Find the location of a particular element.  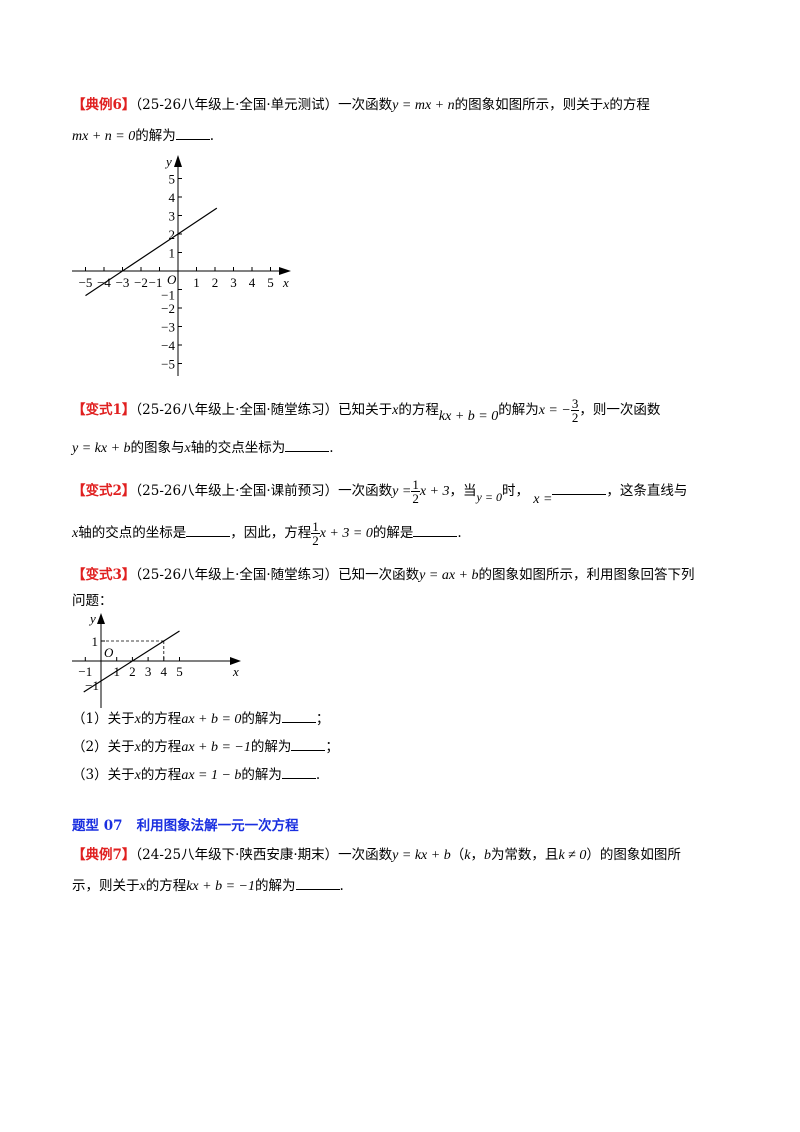

section-label: 题型 07 is located at coordinates (97, 826).